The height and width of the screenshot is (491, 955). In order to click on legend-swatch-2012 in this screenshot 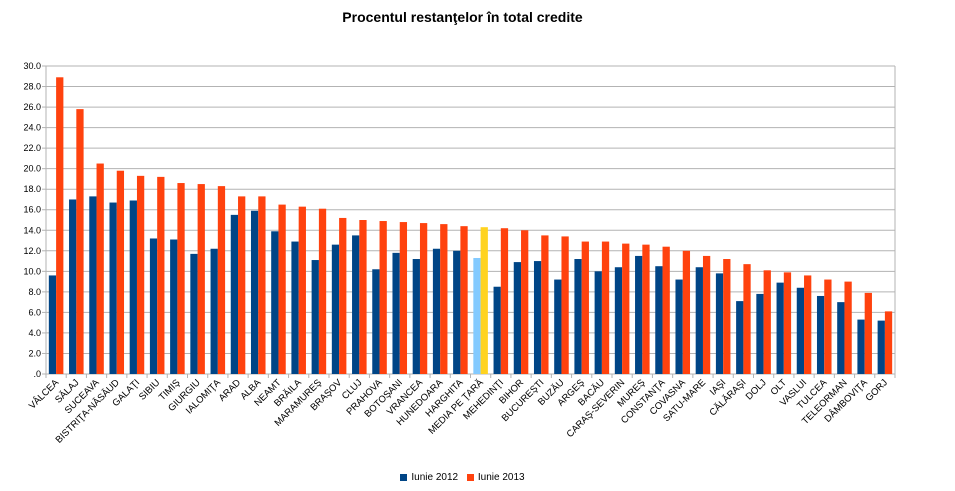, I will do `click(404, 477)`.